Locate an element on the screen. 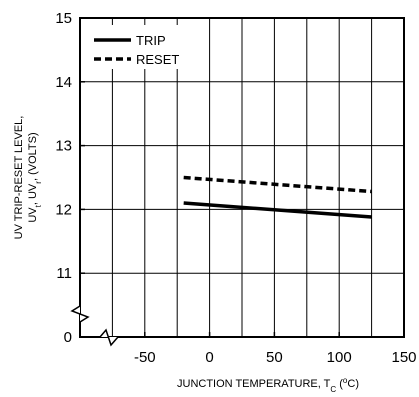  y-axis-title-sub-t: t is located at coordinates (38, 205).